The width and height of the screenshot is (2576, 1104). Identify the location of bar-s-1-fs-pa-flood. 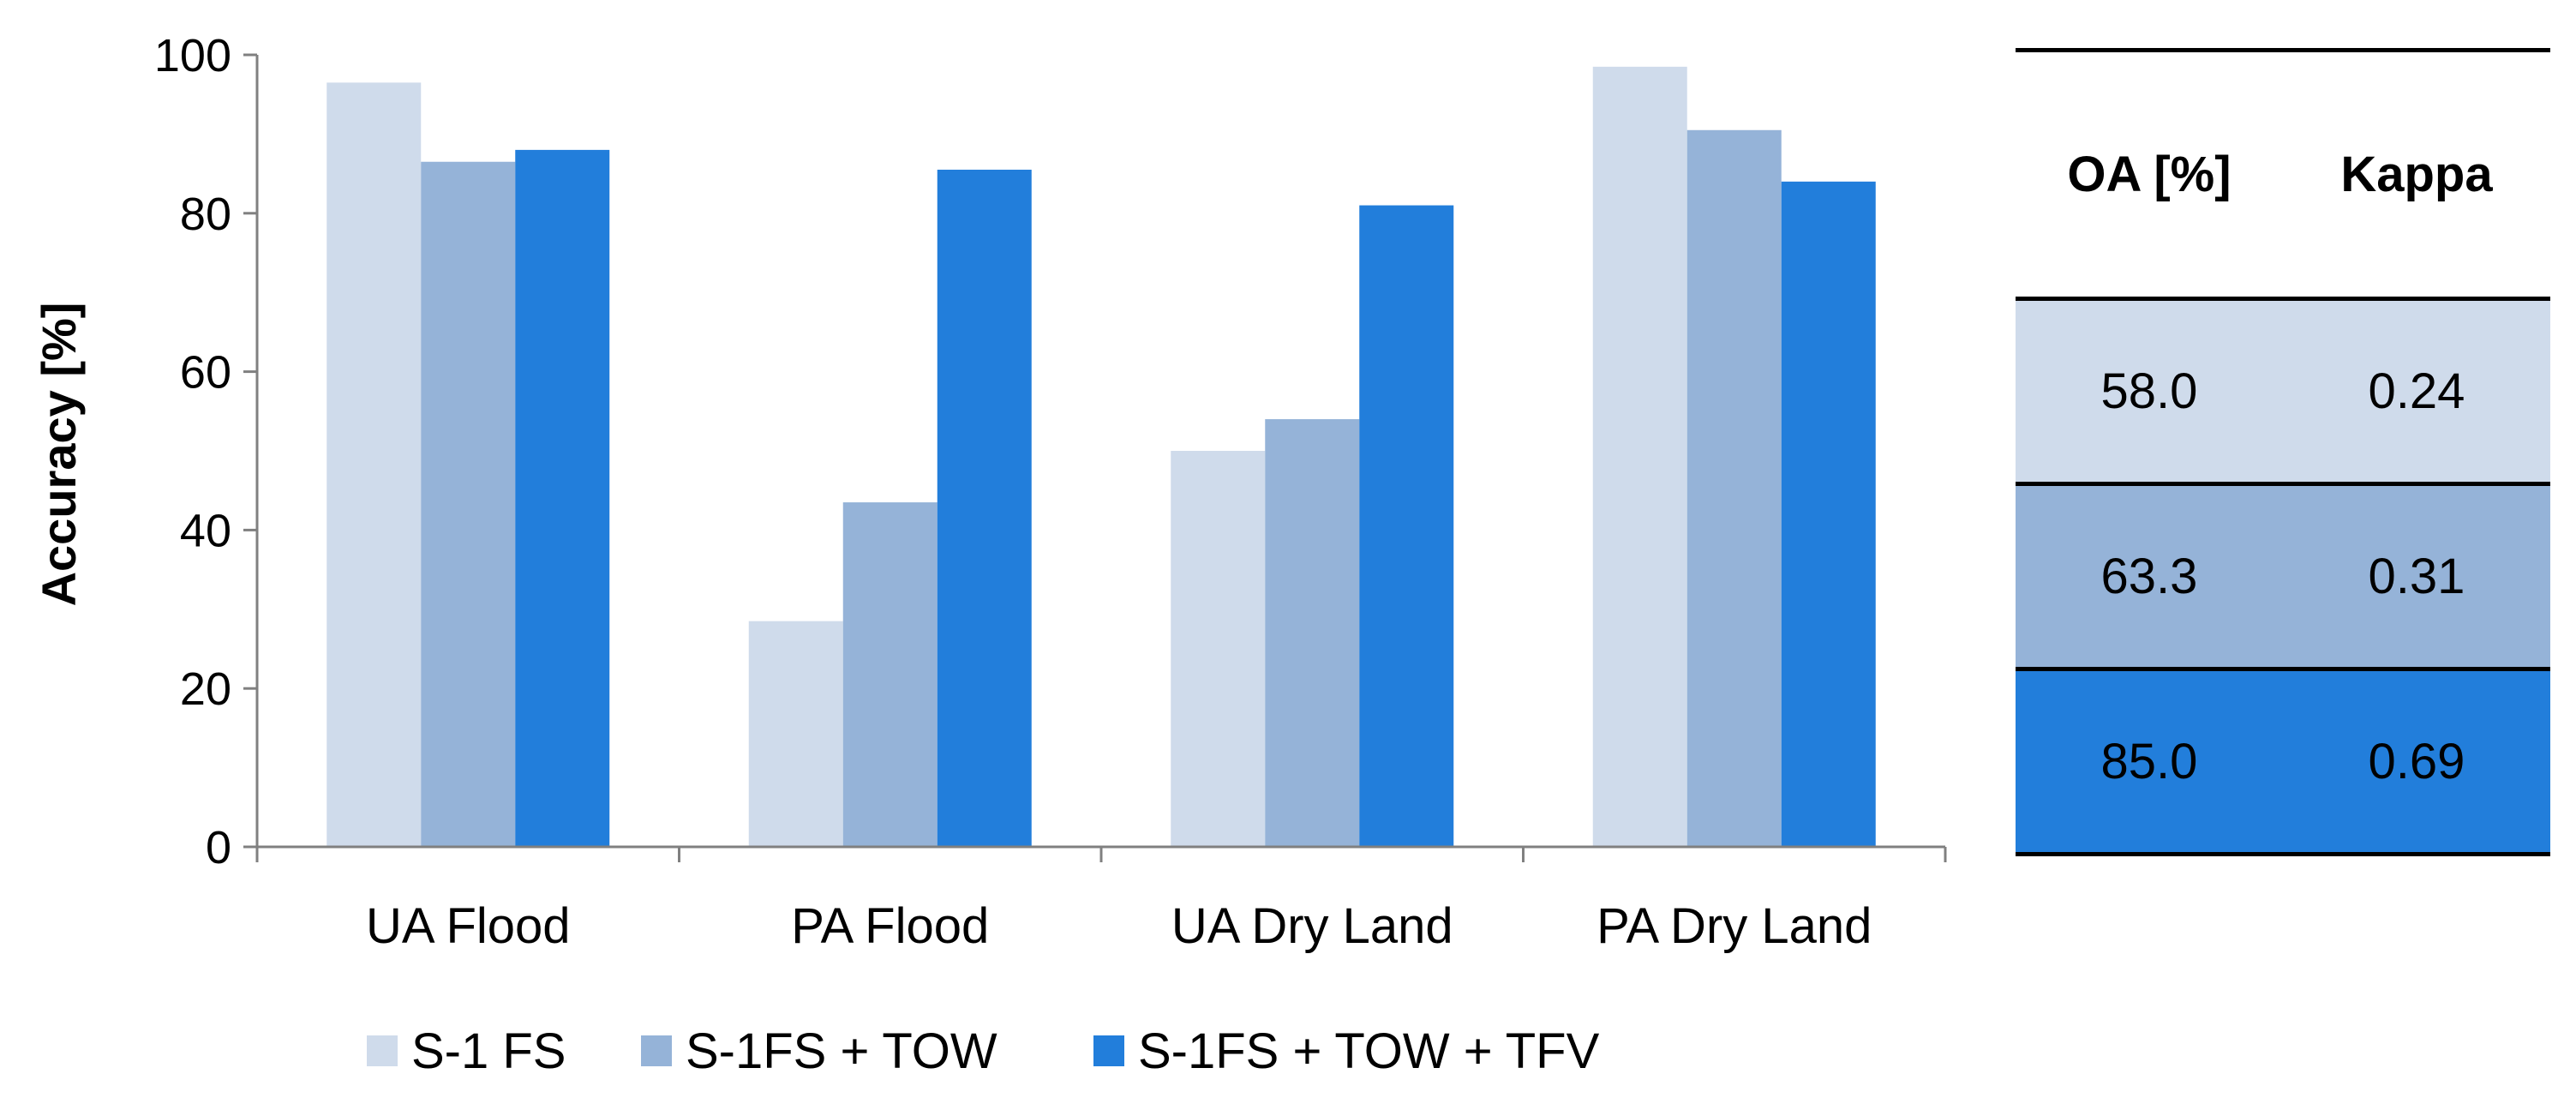
(795, 734).